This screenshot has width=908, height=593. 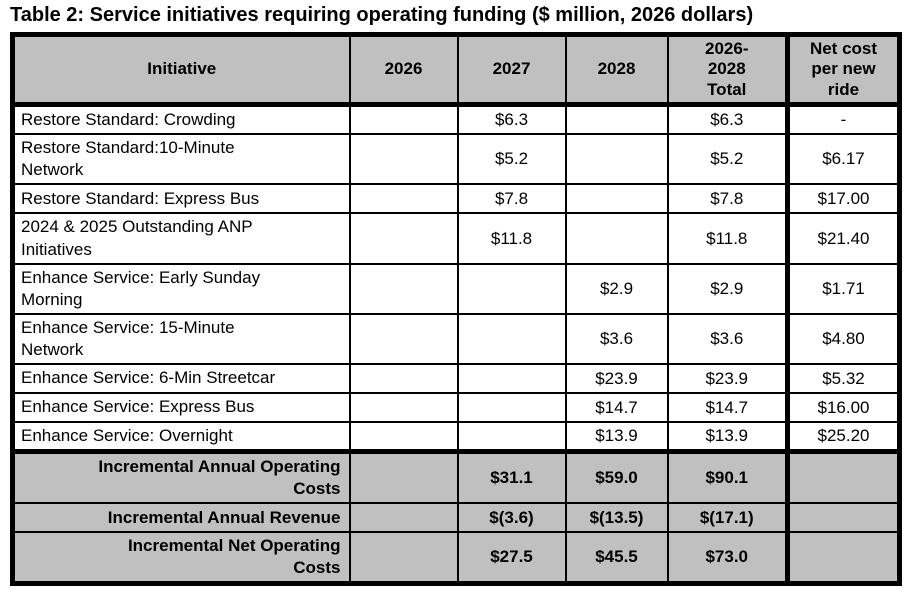 I want to click on column-header-2027: 2027, so click(x=511, y=70).